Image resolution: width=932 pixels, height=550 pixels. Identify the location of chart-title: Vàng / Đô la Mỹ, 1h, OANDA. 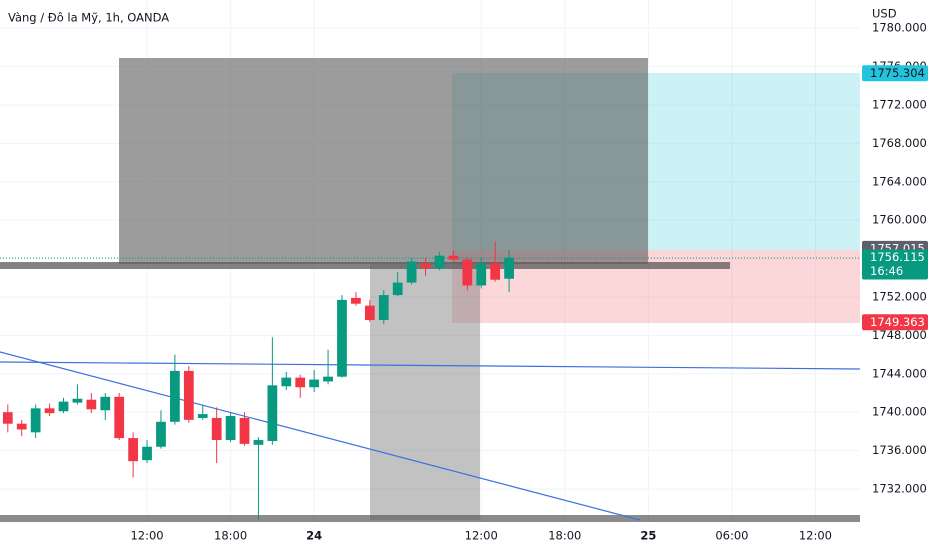
(88, 18).